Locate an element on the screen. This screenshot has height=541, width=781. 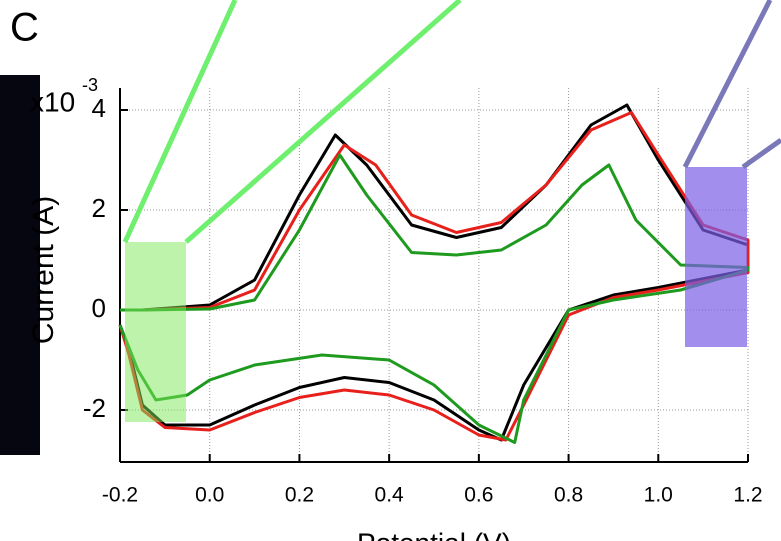
y-multiplier-exponent: -3 is located at coordinates (90, 85).